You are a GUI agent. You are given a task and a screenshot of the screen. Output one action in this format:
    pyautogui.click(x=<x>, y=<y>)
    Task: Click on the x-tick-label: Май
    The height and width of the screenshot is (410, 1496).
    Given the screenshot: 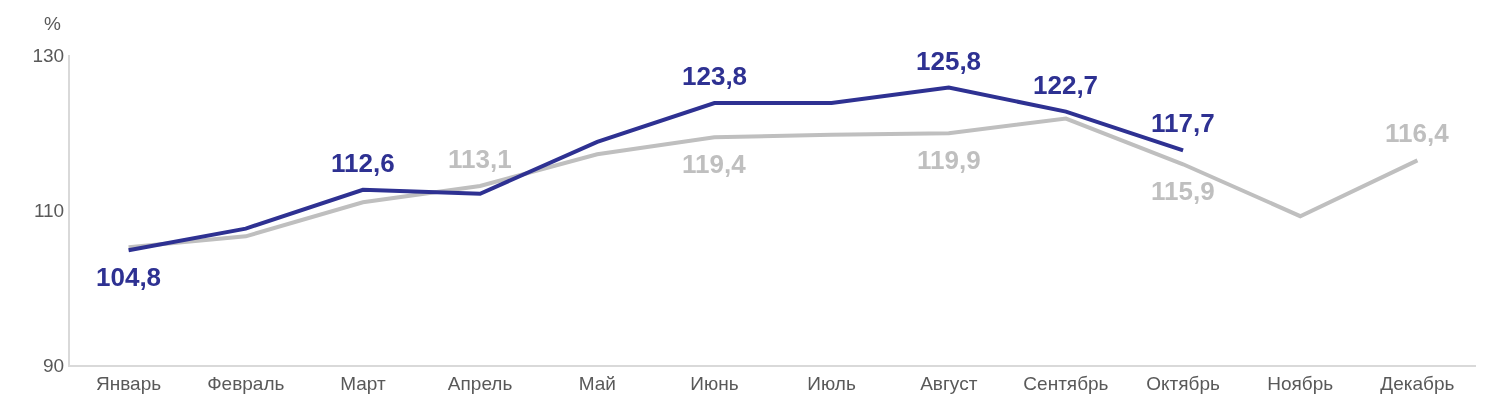 What is the action you would take?
    pyautogui.click(x=597, y=383)
    